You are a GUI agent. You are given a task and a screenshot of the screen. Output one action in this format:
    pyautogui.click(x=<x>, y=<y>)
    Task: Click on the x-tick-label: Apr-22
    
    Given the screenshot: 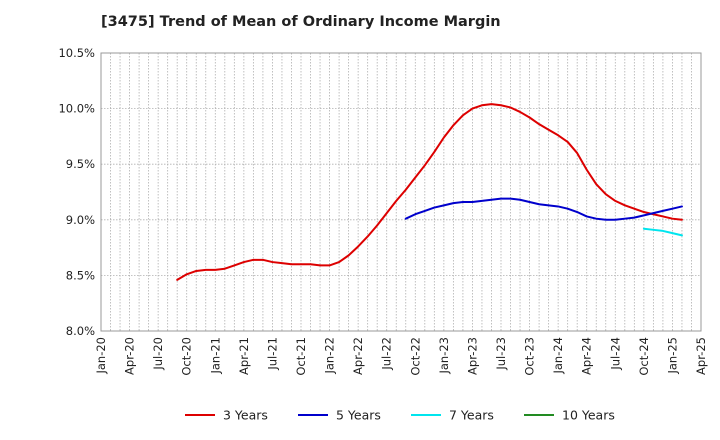 What is the action you would take?
    pyautogui.click(x=358, y=356)
    